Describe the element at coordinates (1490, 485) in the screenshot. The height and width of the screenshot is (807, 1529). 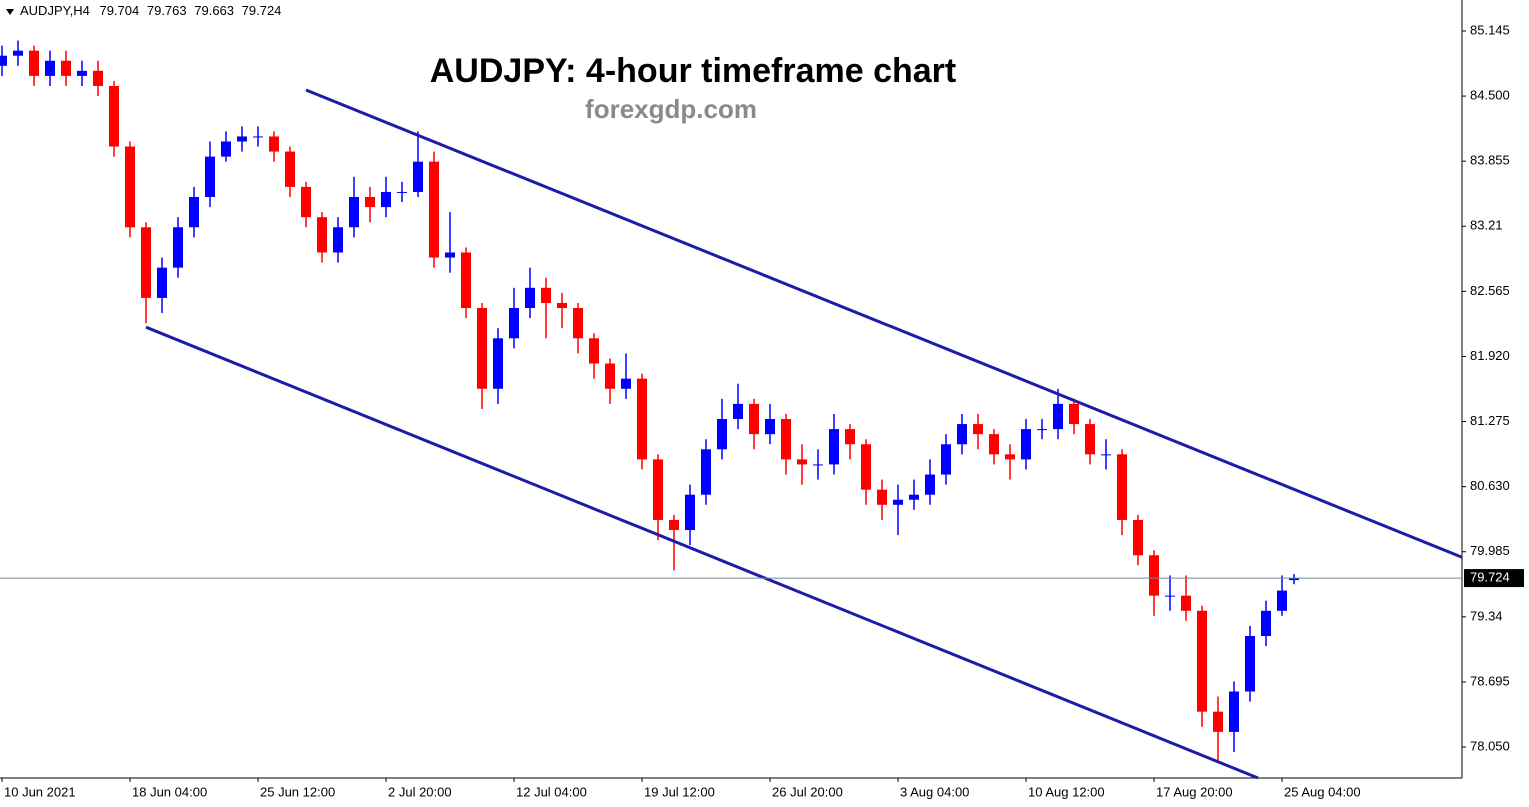
I see `y-tick-label: 80.630` at that location.